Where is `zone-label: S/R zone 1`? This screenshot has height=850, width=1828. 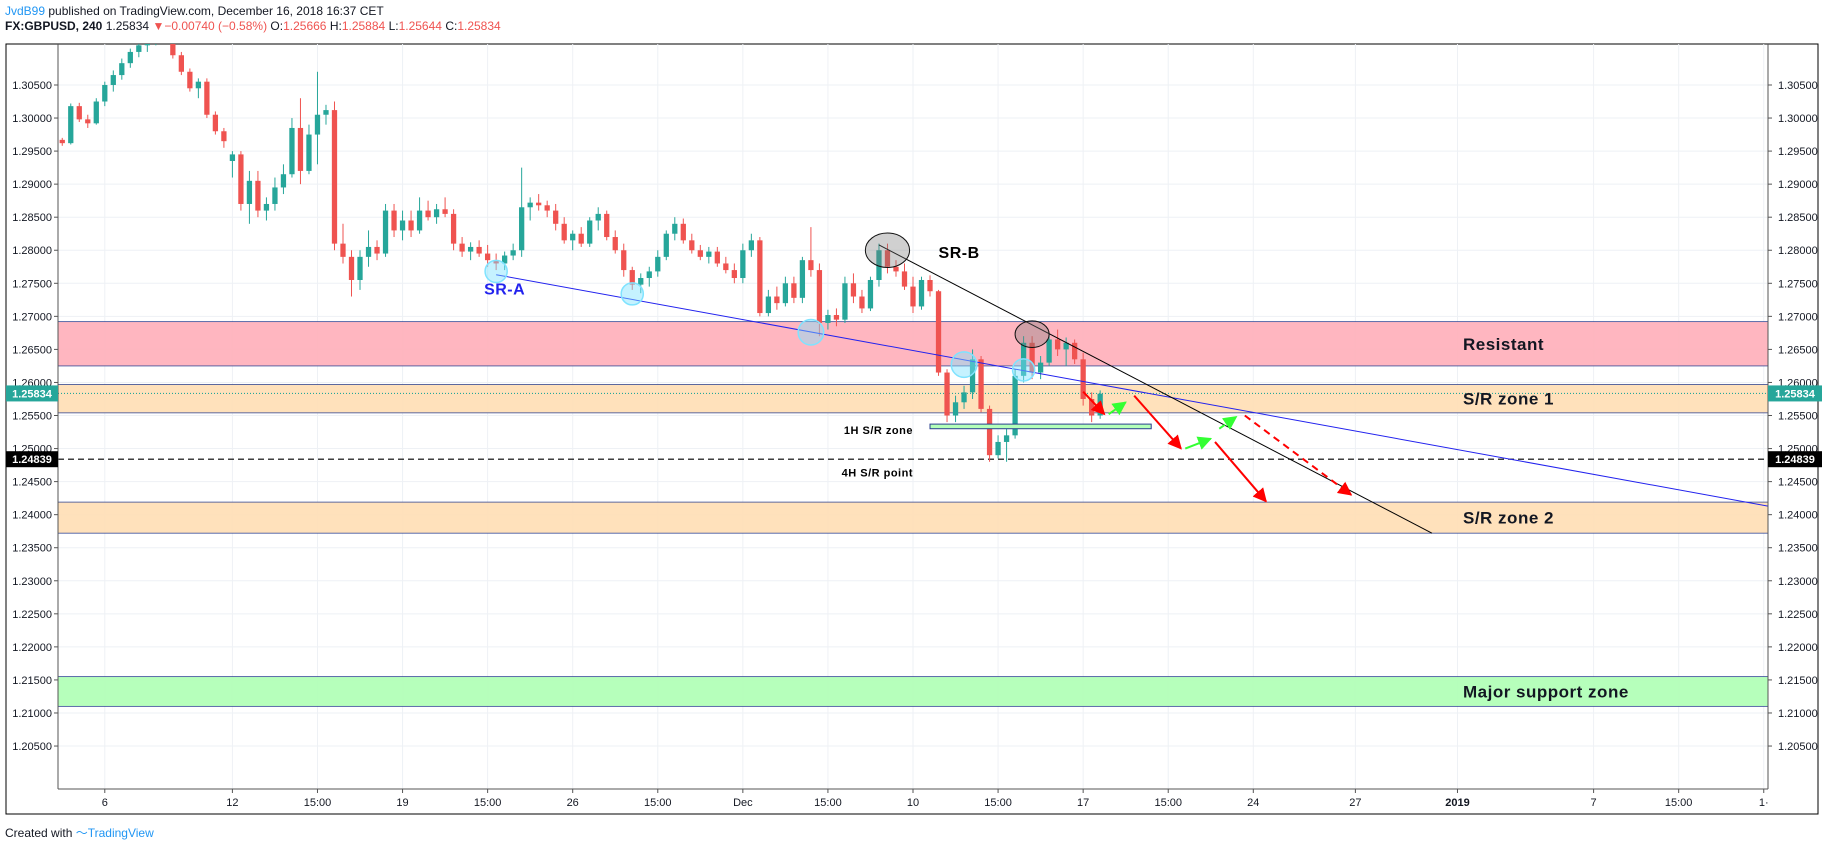
zone-label: S/R zone 1 is located at coordinates (1508, 399).